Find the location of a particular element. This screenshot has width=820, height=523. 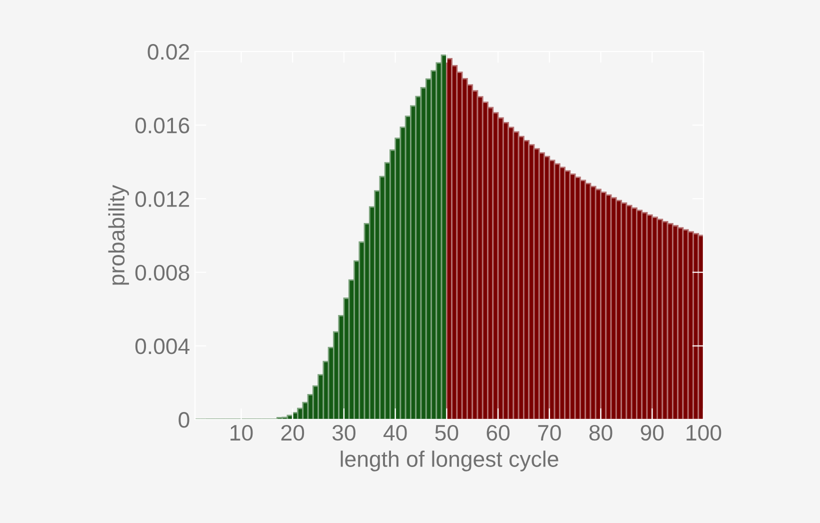

y-tick-label: 0.008 is located at coordinates (162, 272).